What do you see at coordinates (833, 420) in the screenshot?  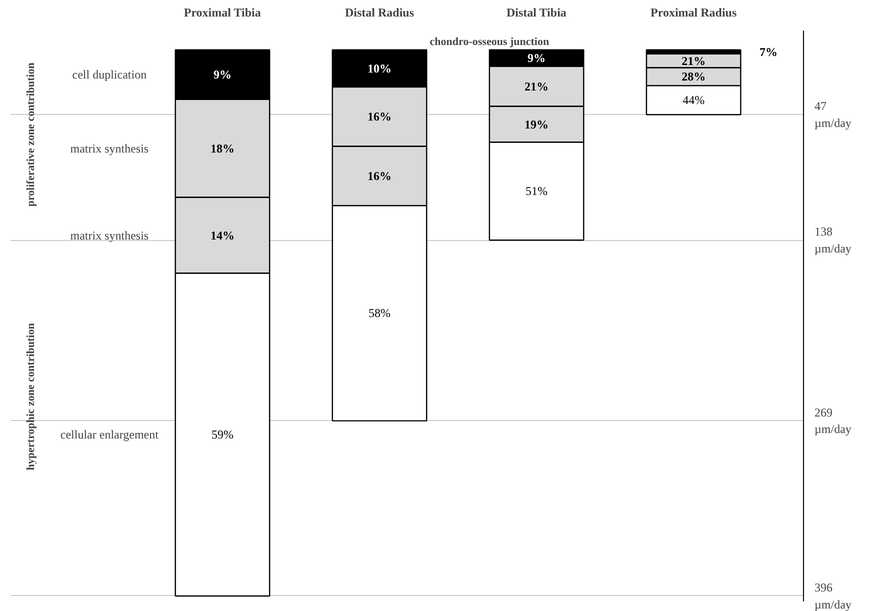 I see `y-tick-label: 269 µm/day` at bounding box center [833, 420].